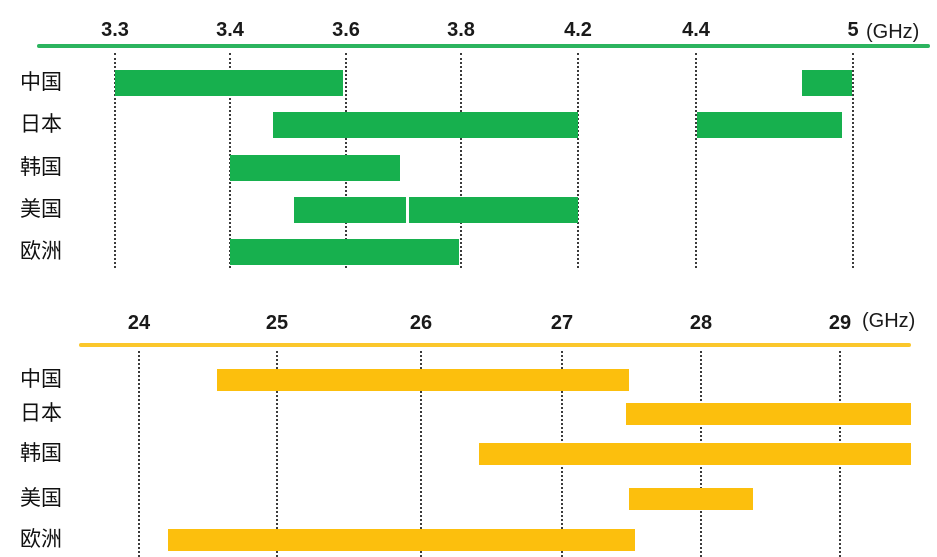 This screenshot has width=937, height=557. What do you see at coordinates (115, 30) in the screenshot?
I see `sub6-tick-label: 3.3` at bounding box center [115, 30].